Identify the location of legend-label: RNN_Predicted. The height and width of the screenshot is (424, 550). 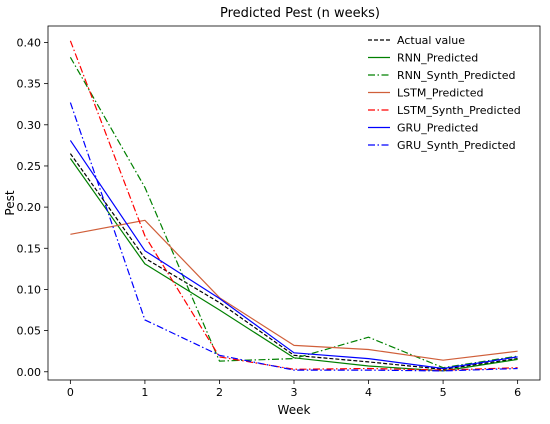
(437, 58).